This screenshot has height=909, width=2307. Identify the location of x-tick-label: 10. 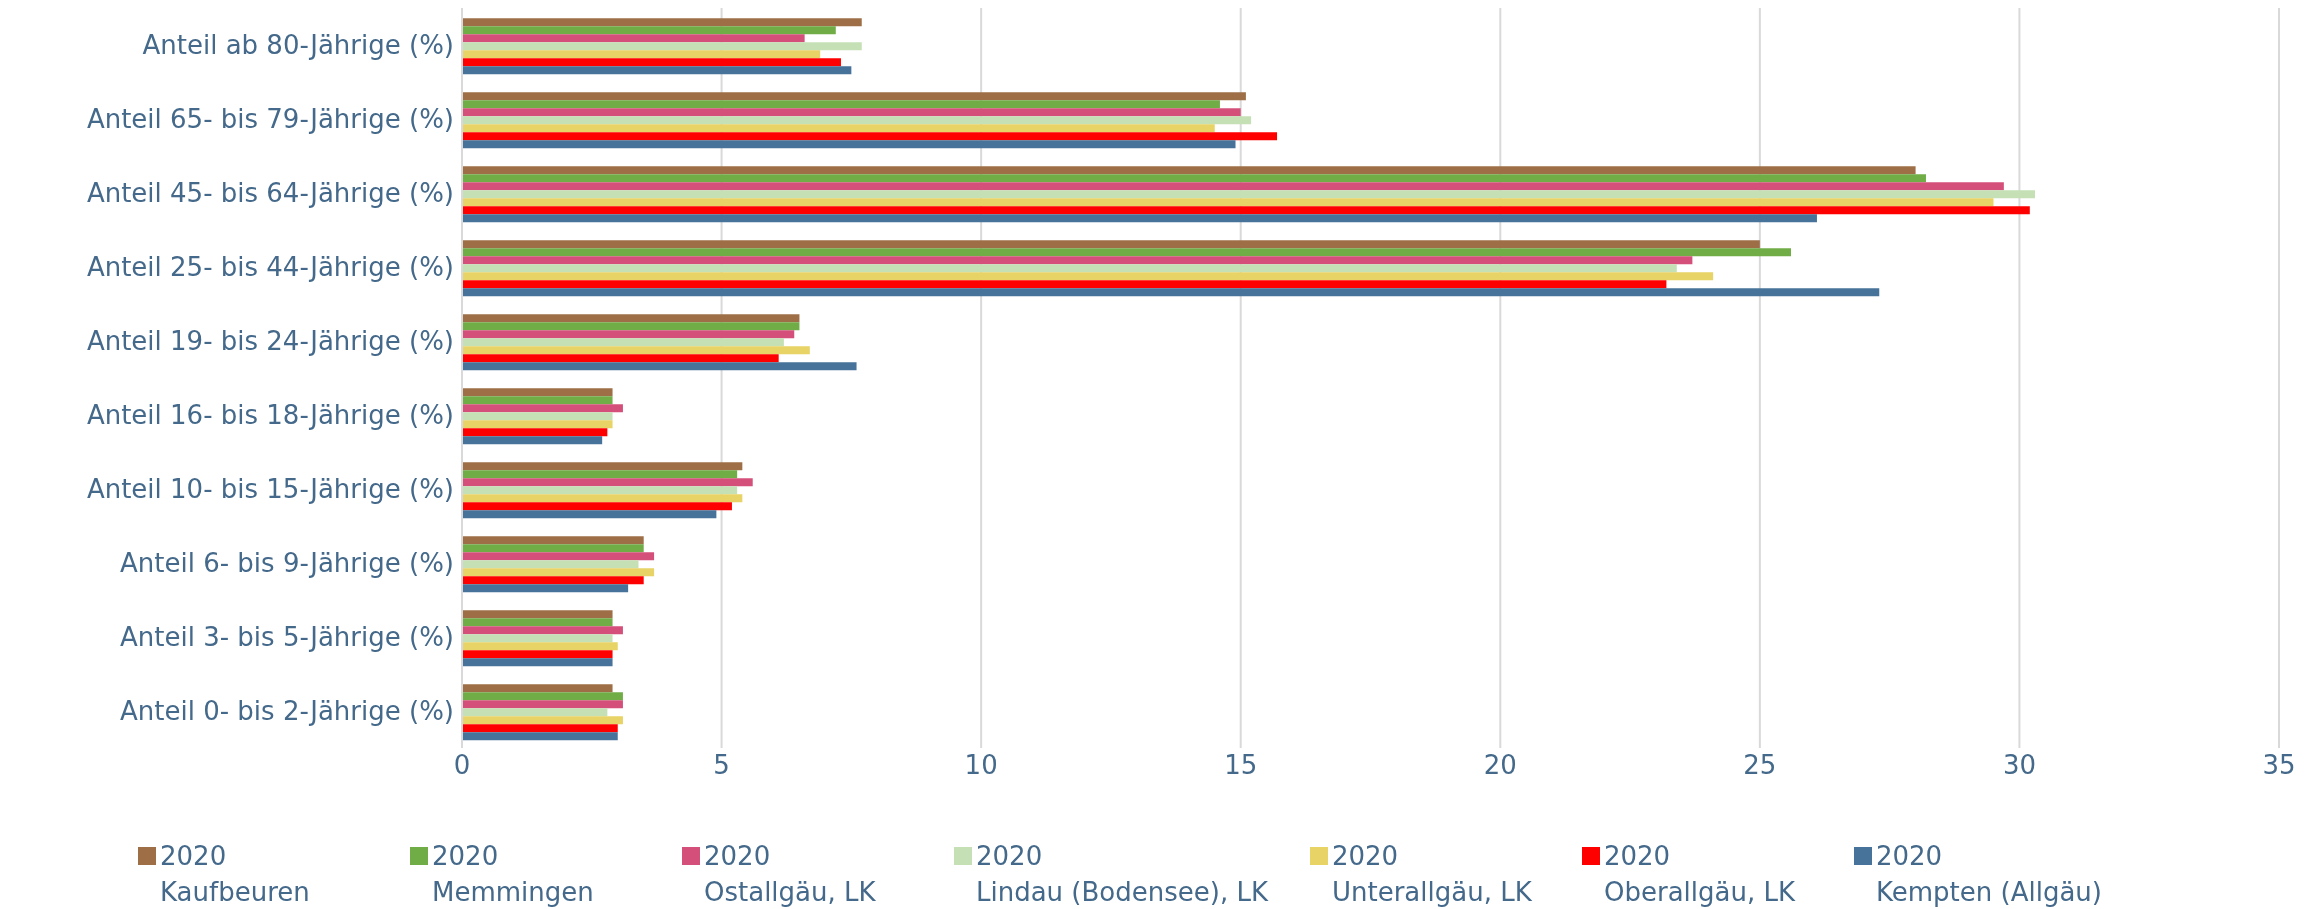
(981, 765).